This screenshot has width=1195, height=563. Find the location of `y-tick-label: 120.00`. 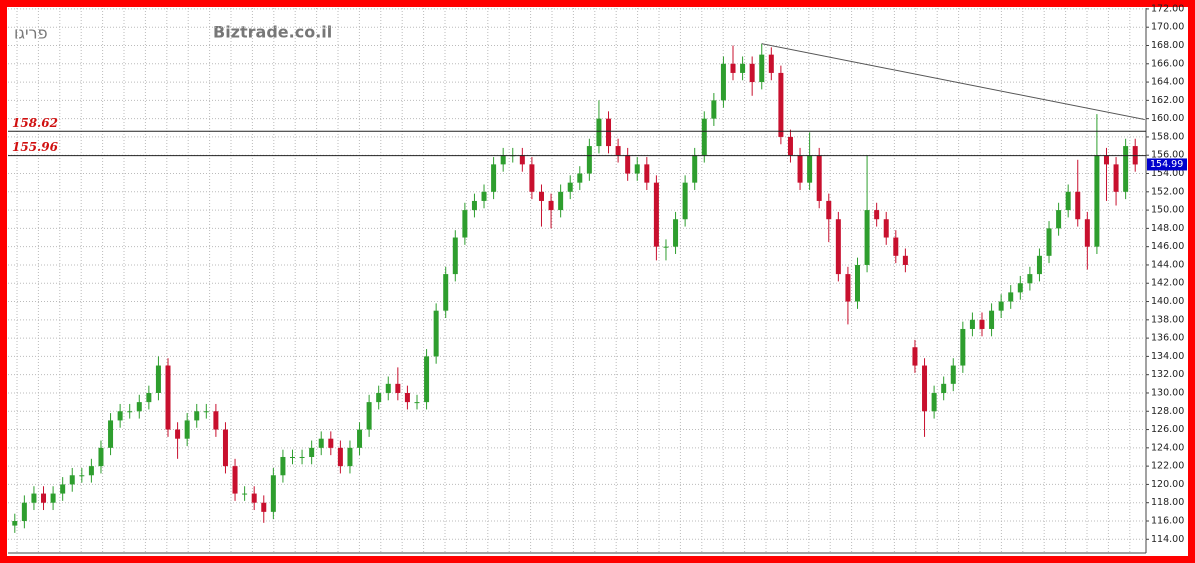

y-tick-label: 120.00 is located at coordinates (1167, 484).